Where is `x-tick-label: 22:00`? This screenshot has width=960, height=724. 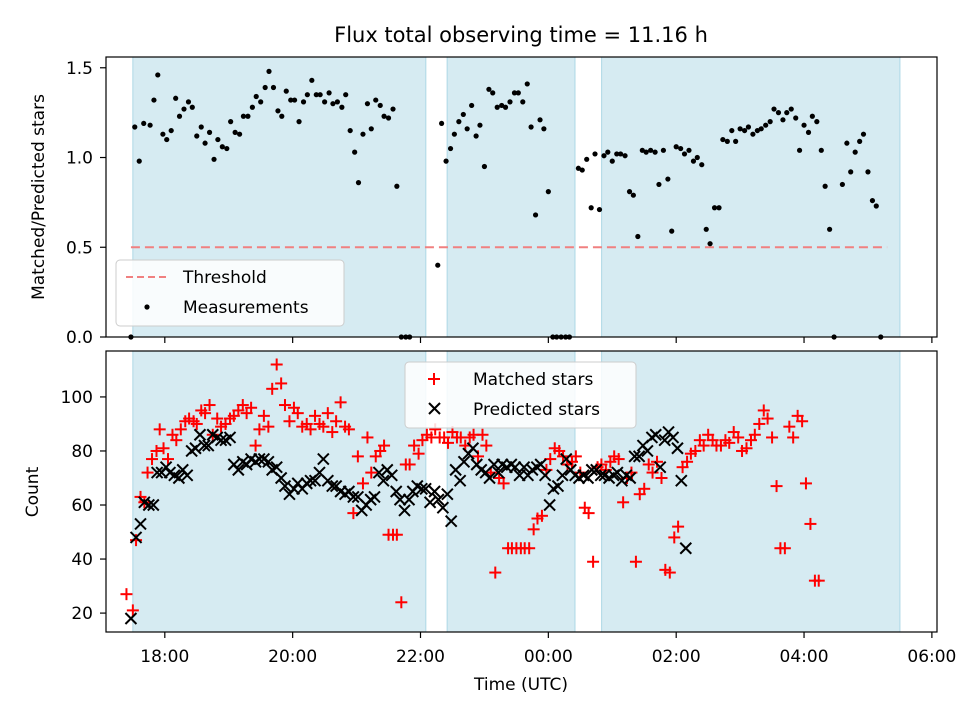
x-tick-label: 22:00 is located at coordinates (420, 657).